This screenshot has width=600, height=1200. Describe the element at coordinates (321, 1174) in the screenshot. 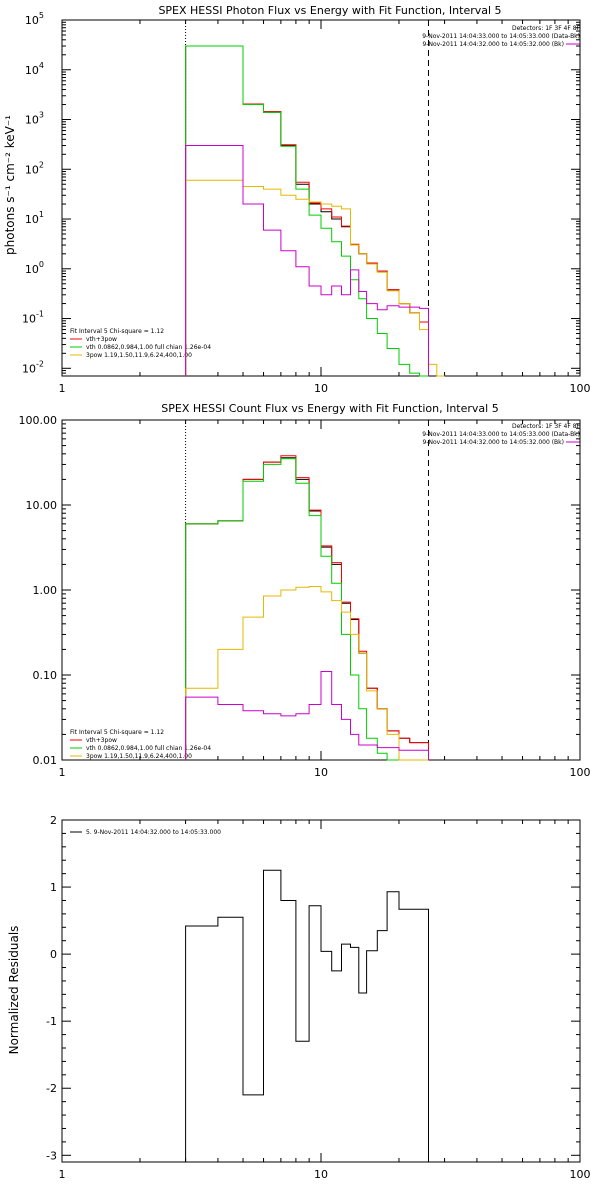

I see `residuals-x-tick-label: 10` at that location.